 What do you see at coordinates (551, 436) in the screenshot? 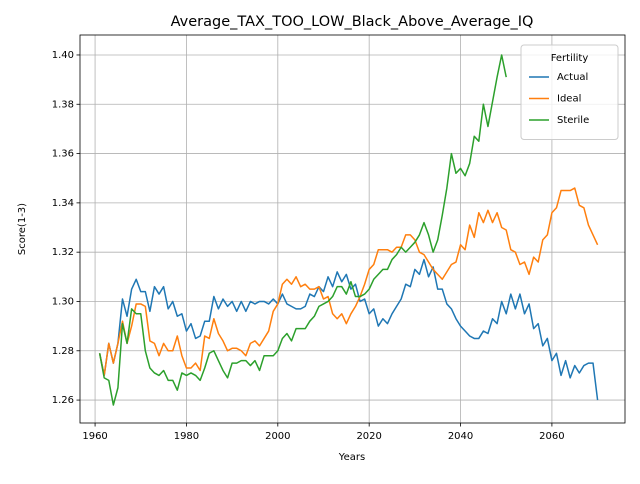
I see `x-tick-label: 2060` at bounding box center [551, 436].